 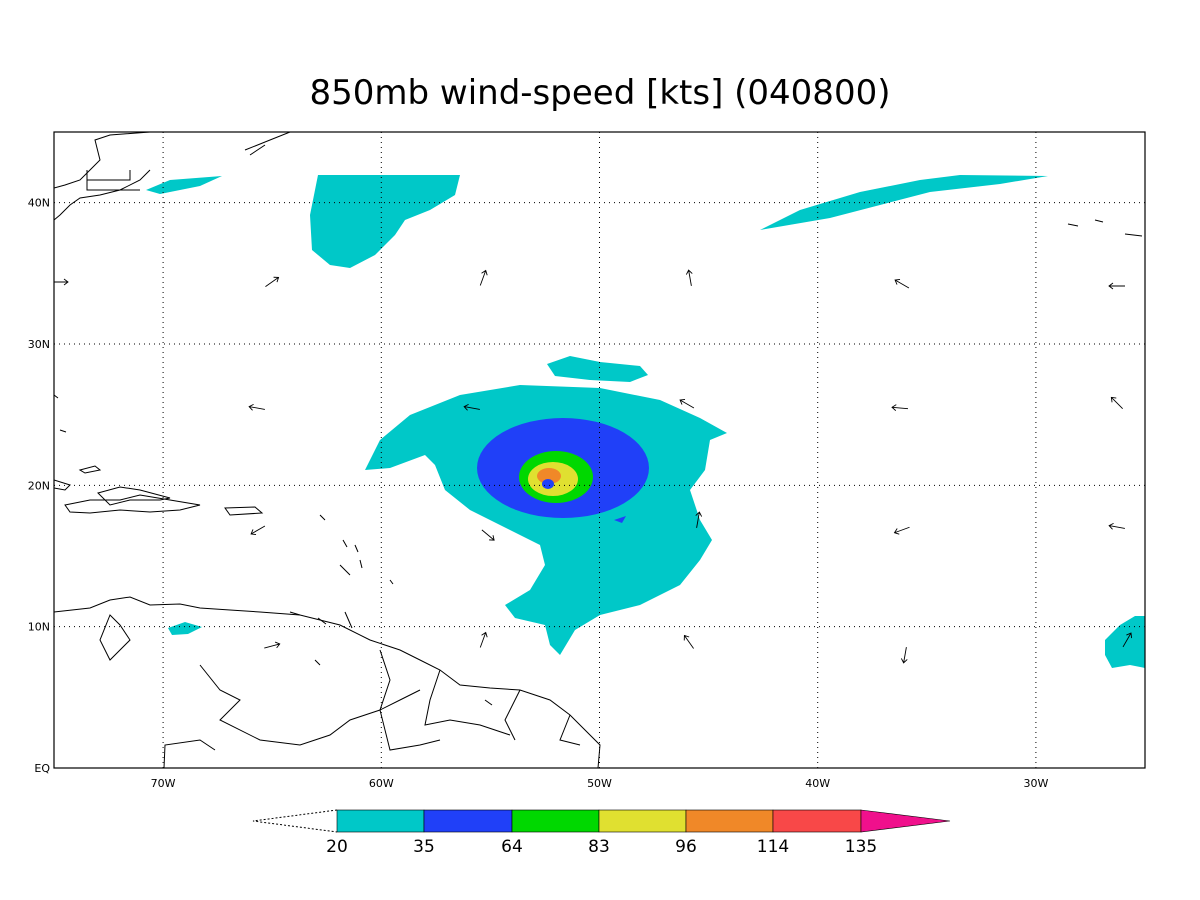 What do you see at coordinates (817, 783) in the screenshot?
I see `x-tick-label: 40W` at bounding box center [817, 783].